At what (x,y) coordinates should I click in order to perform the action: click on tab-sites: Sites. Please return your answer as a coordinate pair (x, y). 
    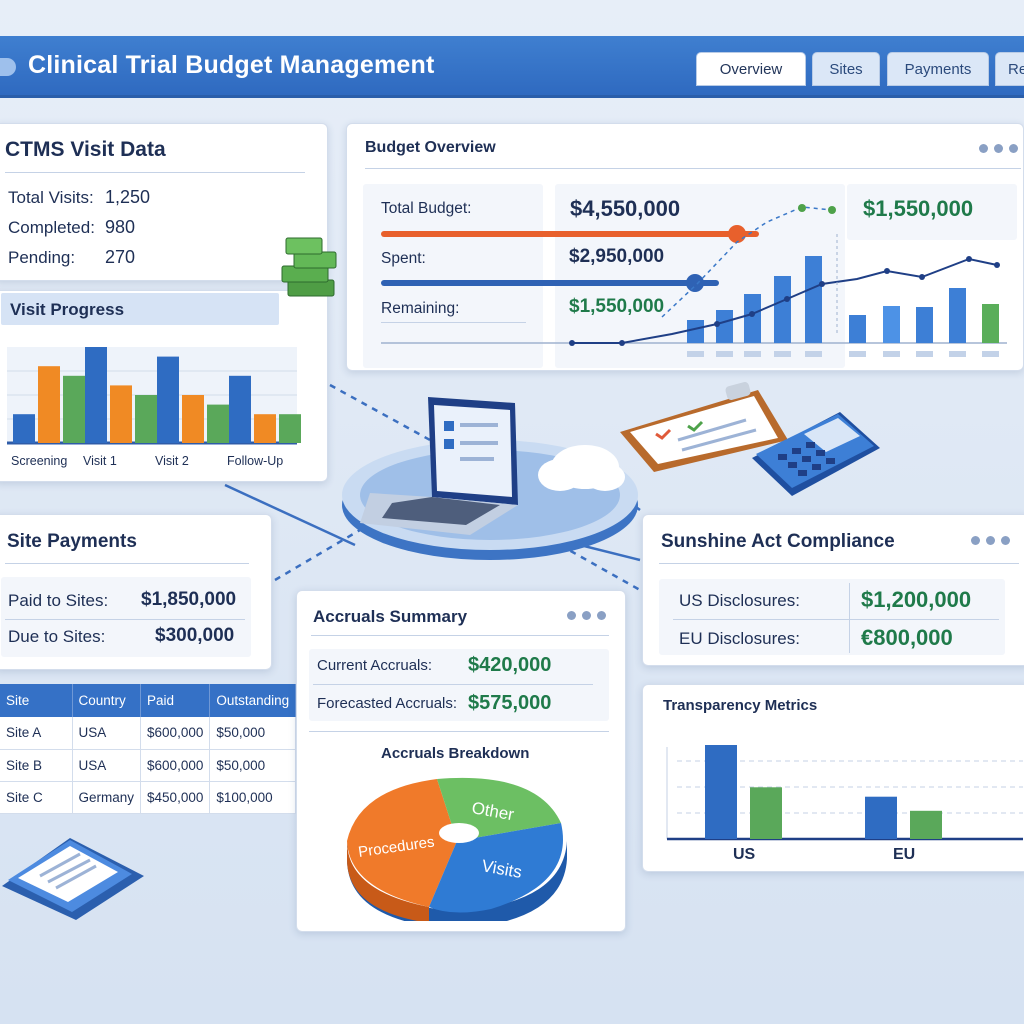
    Looking at the image, I should click on (846, 69).